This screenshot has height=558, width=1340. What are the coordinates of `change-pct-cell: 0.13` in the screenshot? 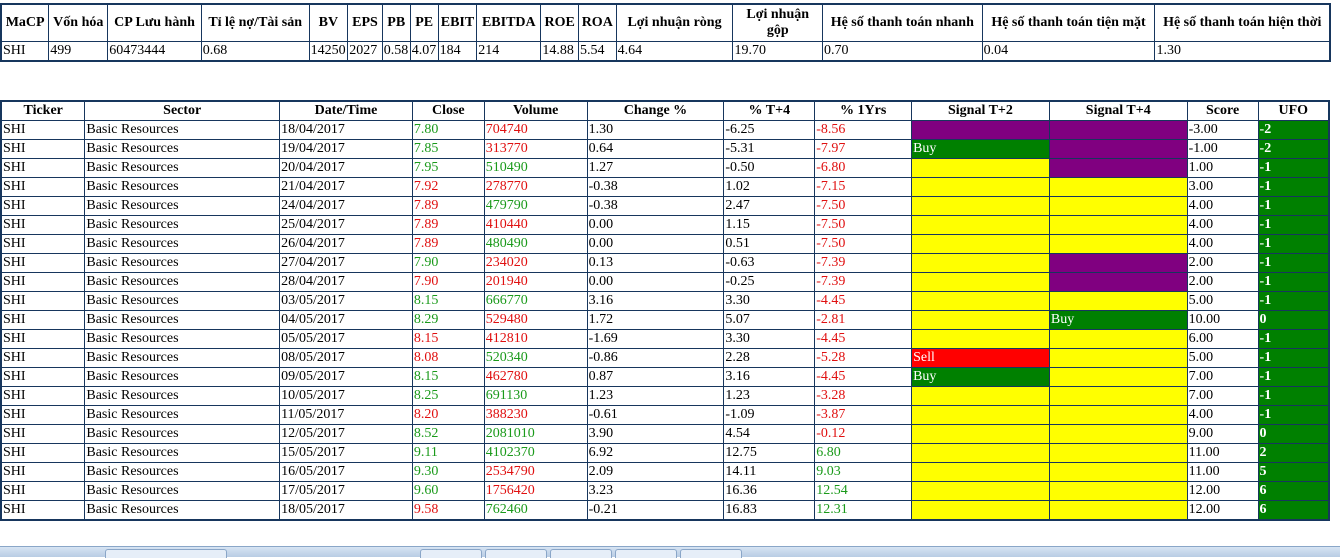 It's located at (655, 263).